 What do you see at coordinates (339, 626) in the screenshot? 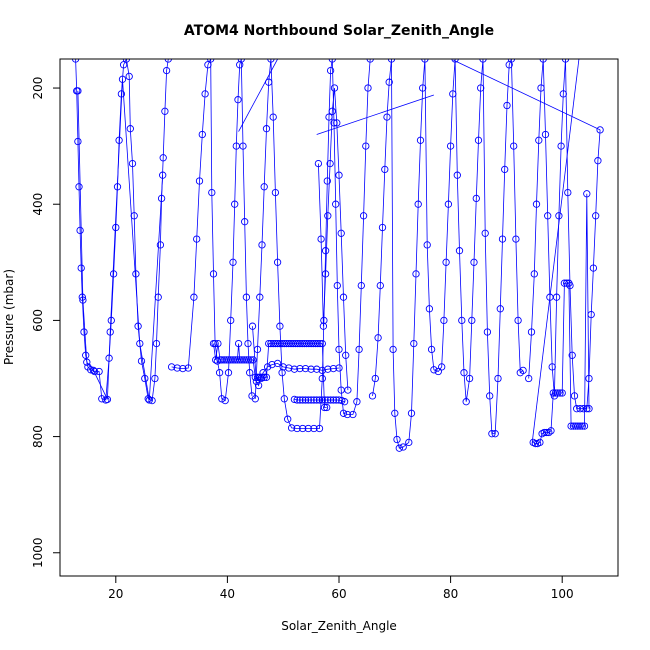
I see `x-axis-label: Solar_Zenith_Angle` at bounding box center [339, 626].